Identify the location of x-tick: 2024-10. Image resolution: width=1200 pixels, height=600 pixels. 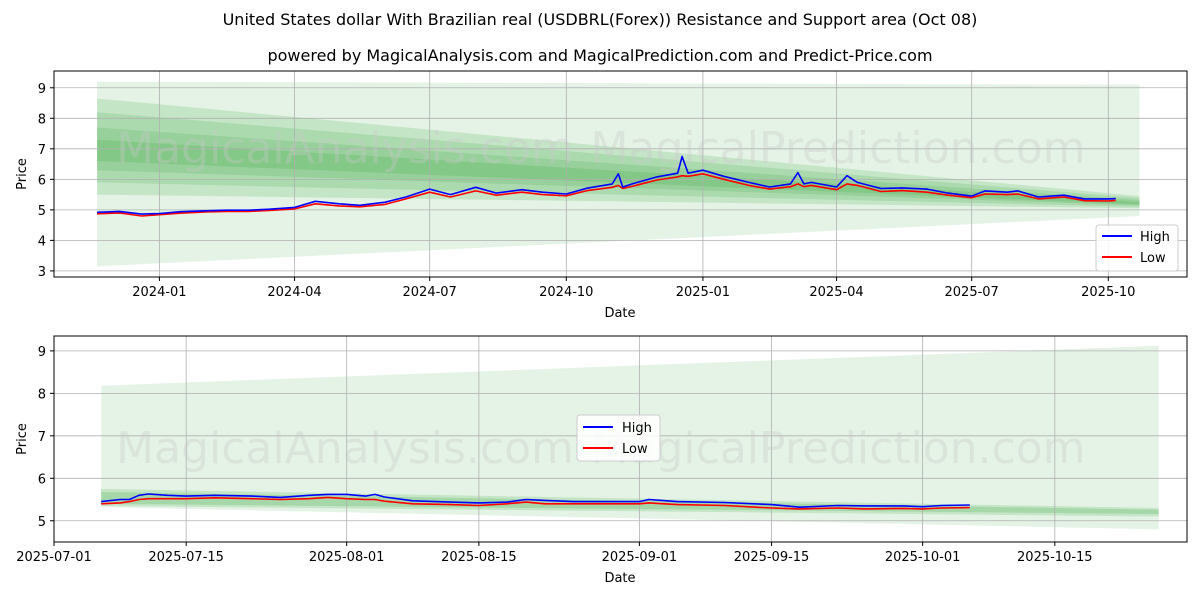
(566, 288).